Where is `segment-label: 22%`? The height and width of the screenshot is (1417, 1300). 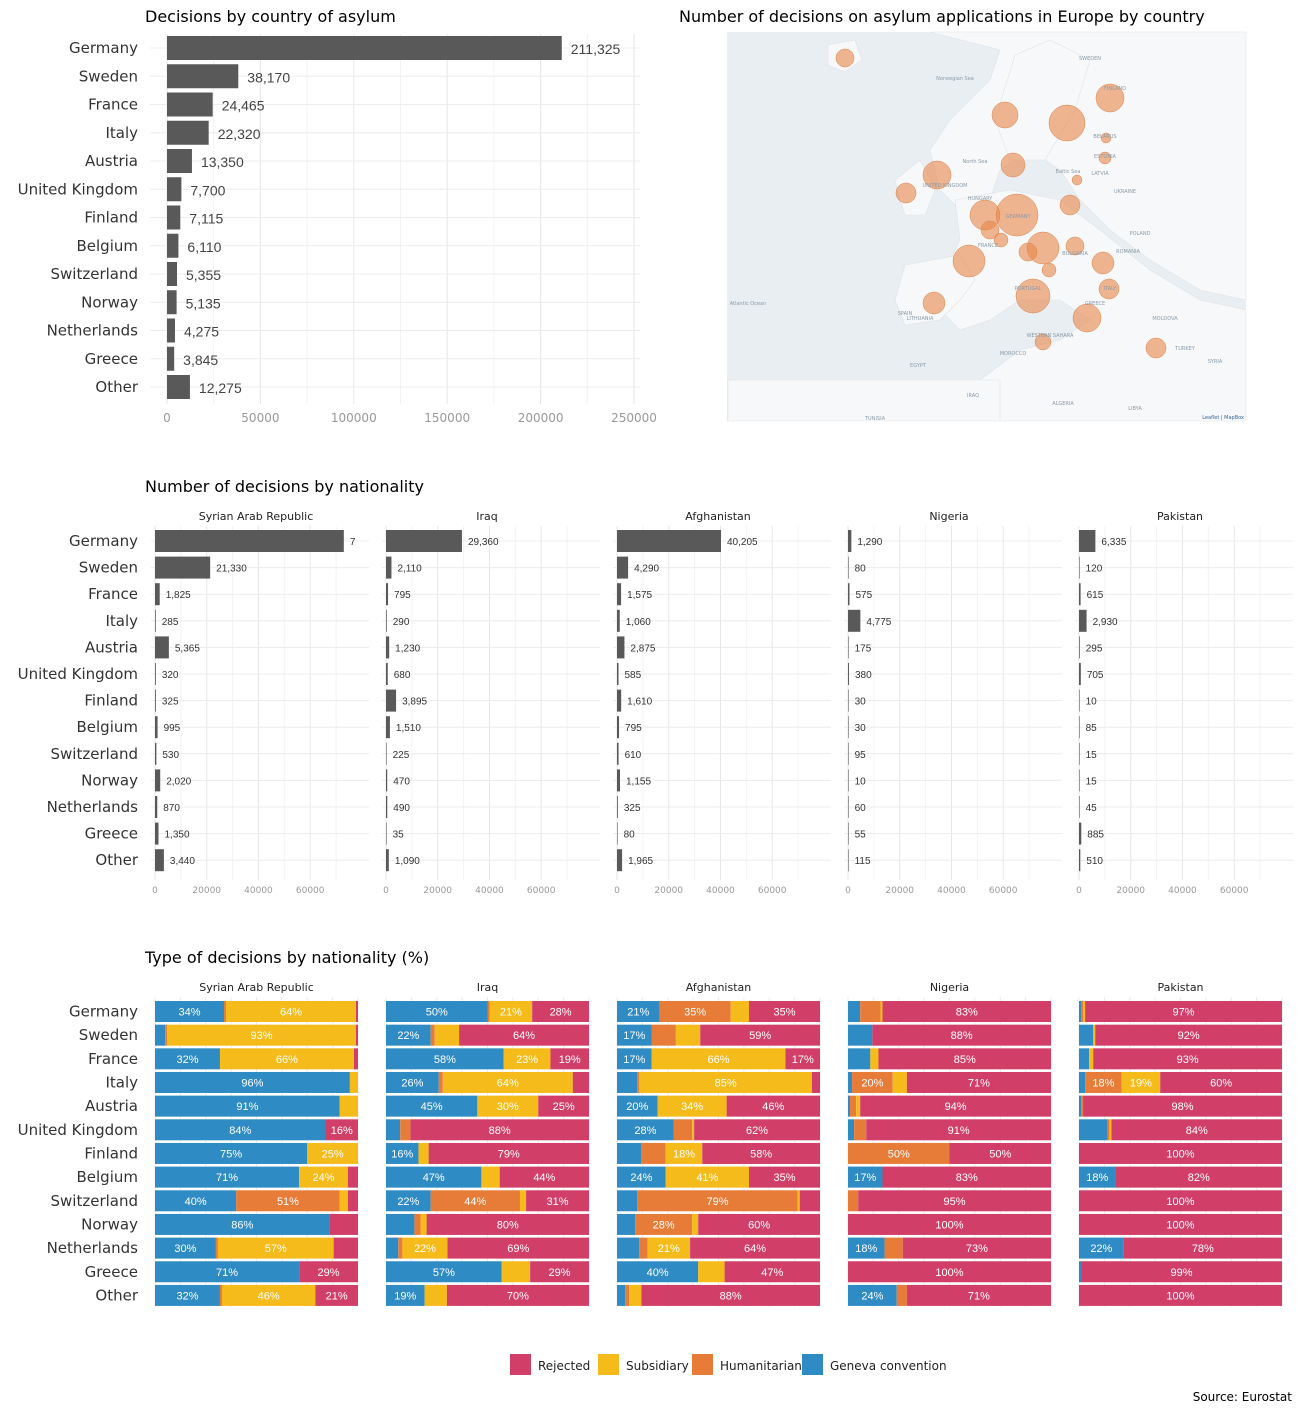 segment-label: 22% is located at coordinates (408, 1036).